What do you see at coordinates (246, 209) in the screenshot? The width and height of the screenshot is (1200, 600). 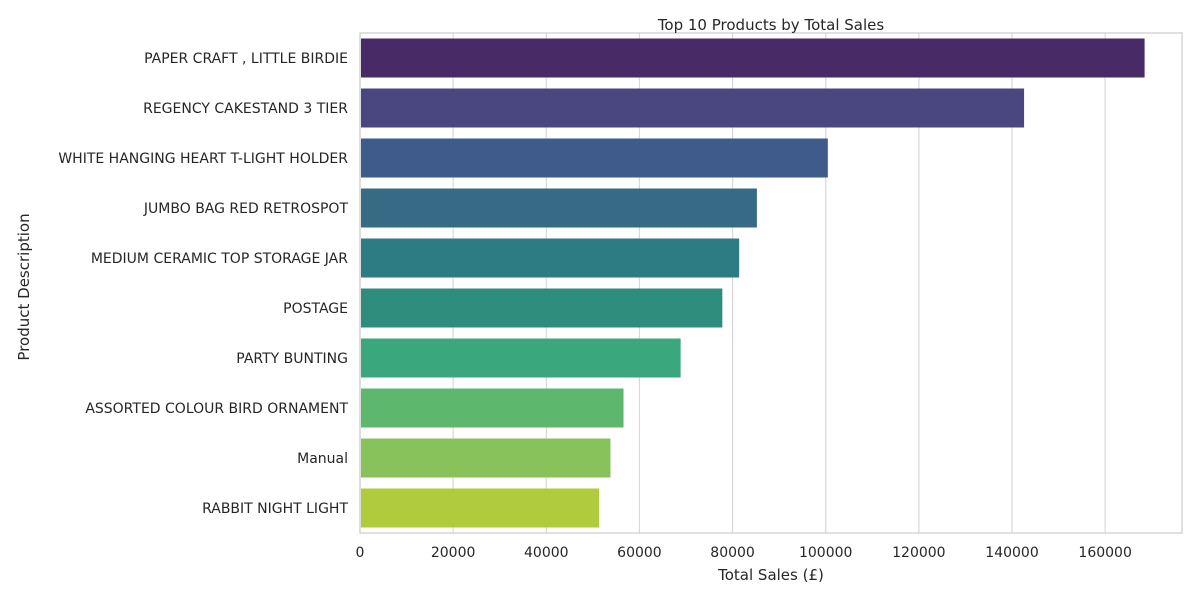 I see `y-tick-label: JUMBO BAG RED RETROSPOT` at bounding box center [246, 209].